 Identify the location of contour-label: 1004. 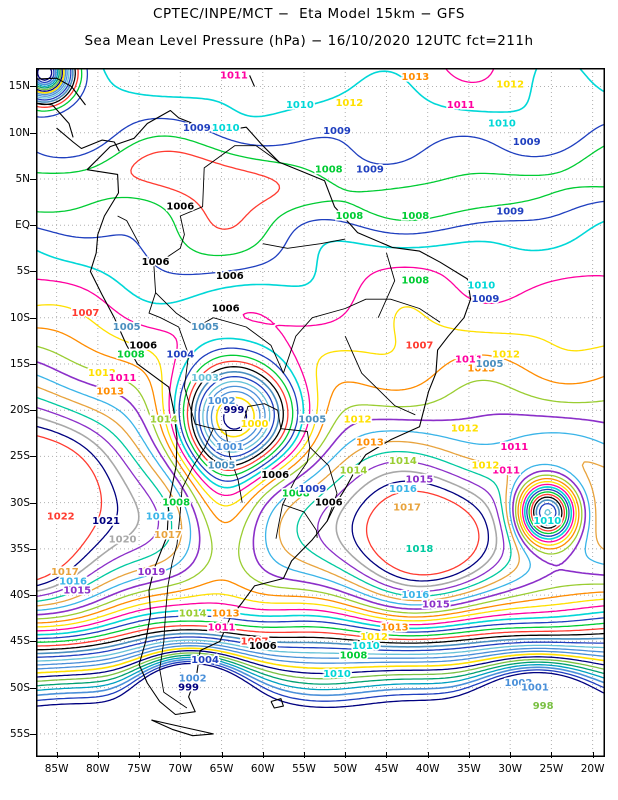
(205, 660).